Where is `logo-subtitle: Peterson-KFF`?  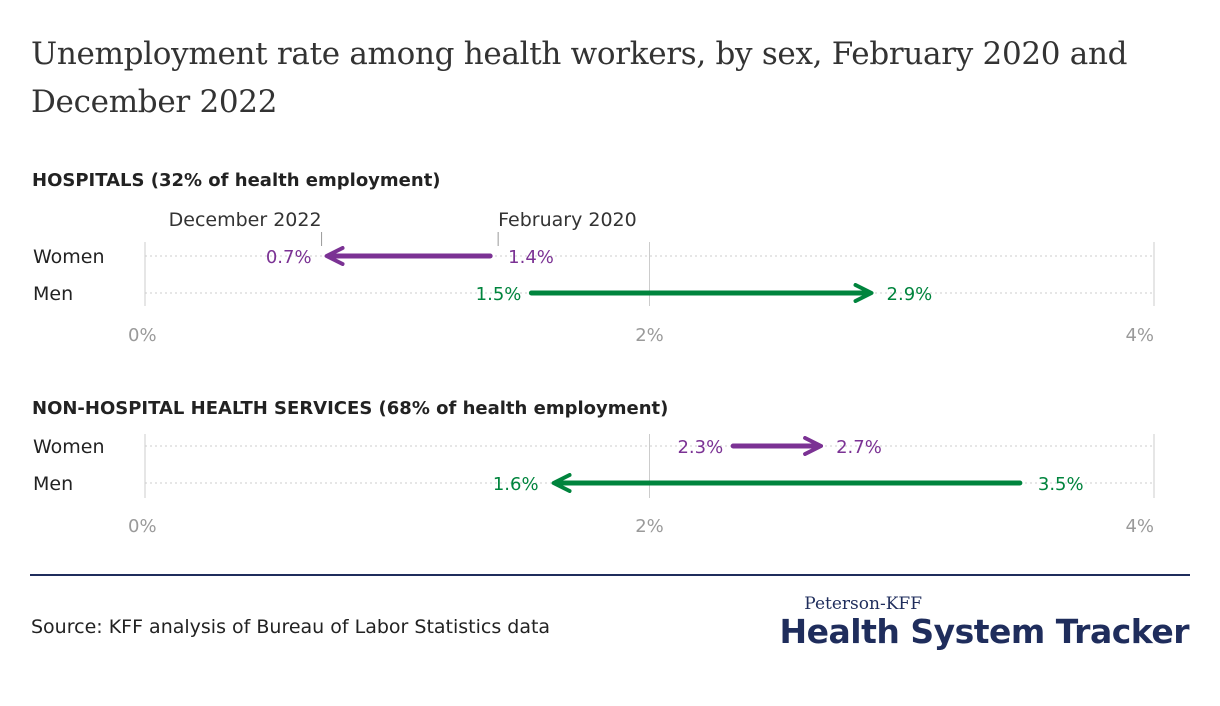 logo-subtitle: Peterson-KFF is located at coordinates (863, 604).